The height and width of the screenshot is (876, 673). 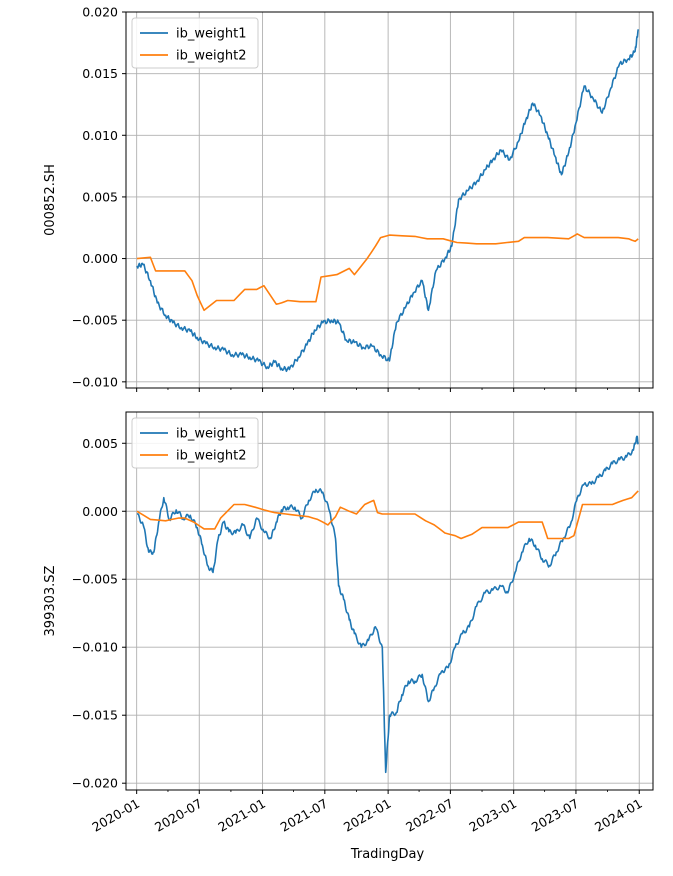 I want to click on top-panel-legend: ib_weight1 ib_weight2, so click(x=195, y=43).